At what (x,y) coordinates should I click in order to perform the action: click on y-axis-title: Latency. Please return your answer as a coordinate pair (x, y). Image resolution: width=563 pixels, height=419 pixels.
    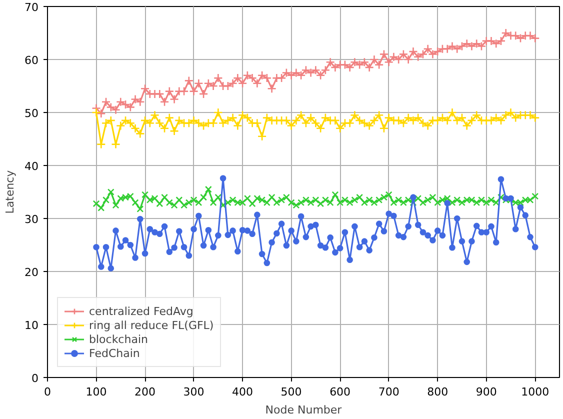
    Looking at the image, I should click on (10, 192).